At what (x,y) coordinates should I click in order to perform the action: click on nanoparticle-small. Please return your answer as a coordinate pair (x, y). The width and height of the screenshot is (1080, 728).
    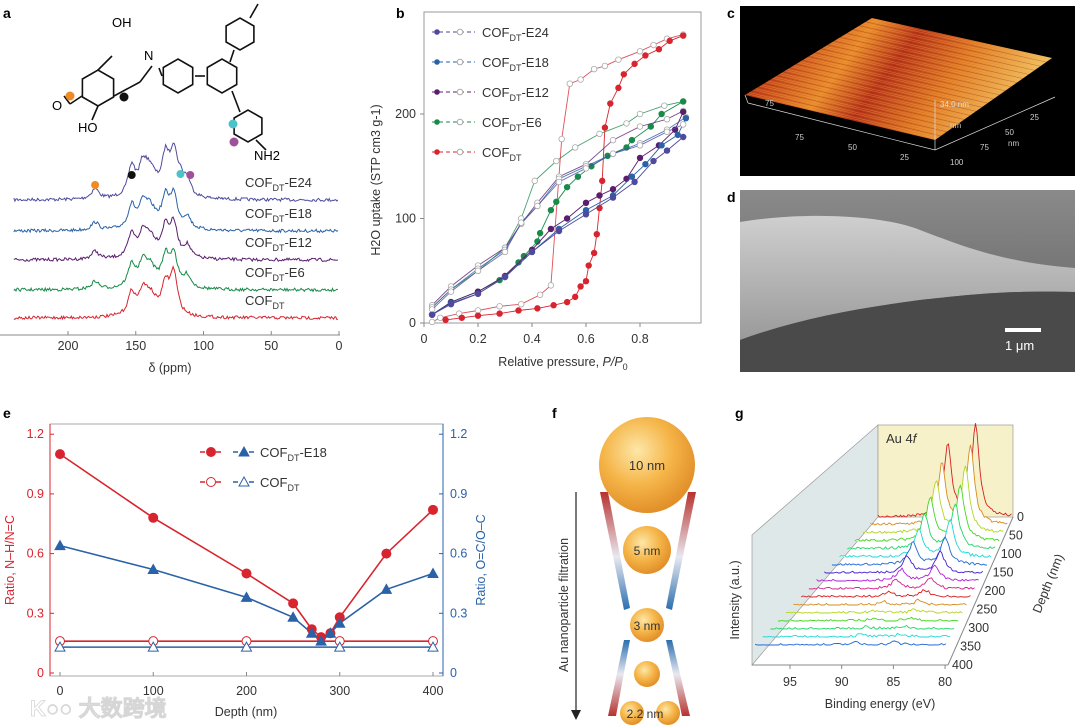
    Looking at the image, I should click on (647, 674).